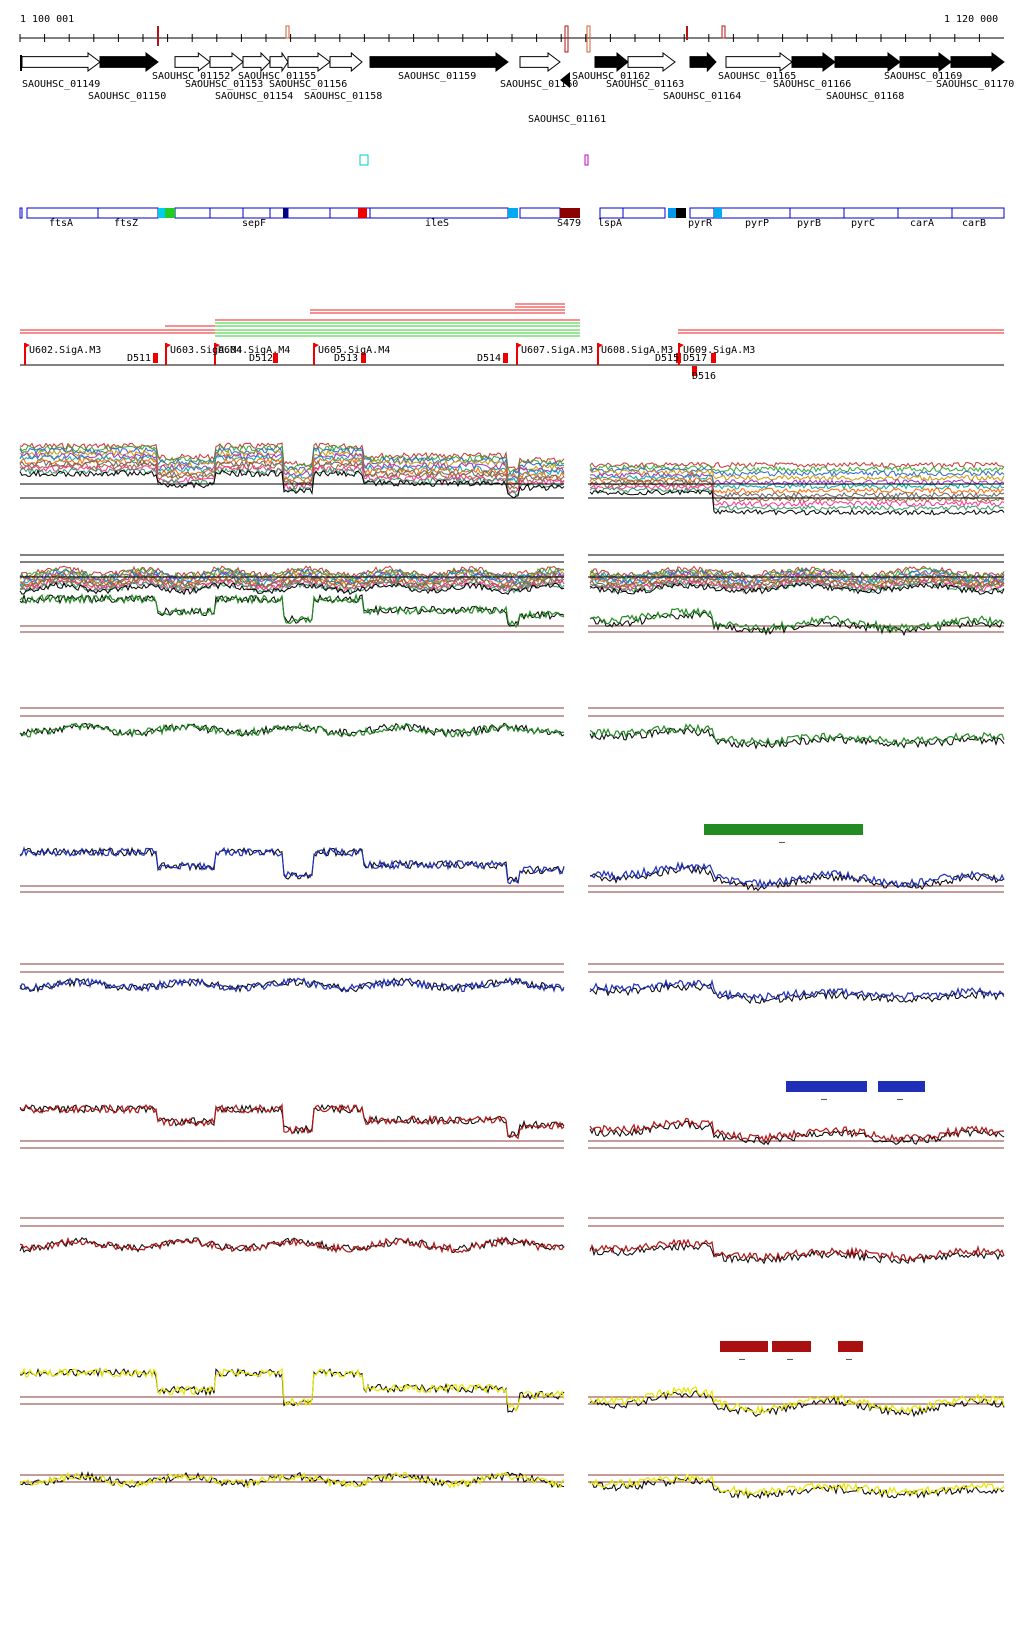  I want to click on ruler-end-label: 1 120 000, so click(971, 19).